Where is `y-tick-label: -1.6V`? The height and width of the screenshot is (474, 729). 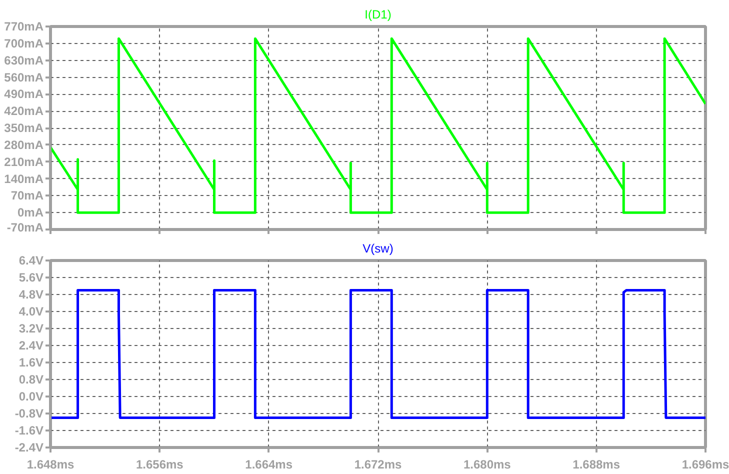 y-tick-label: -1.6V is located at coordinates (29, 431).